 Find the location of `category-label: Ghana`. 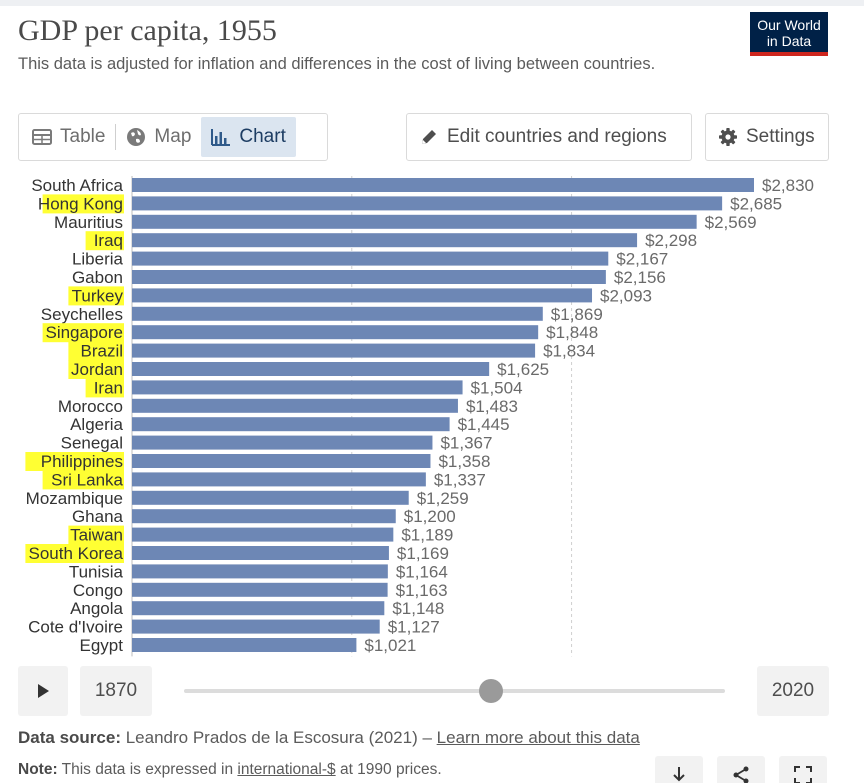

category-label: Ghana is located at coordinates (98, 516).